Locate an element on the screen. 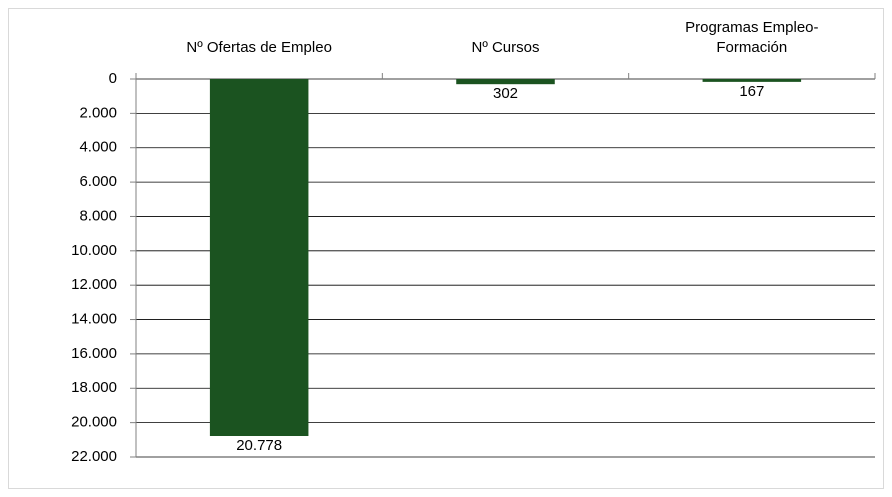 This screenshot has height=497, width=892. y-tick-label: 4.000 is located at coordinates (98, 147).